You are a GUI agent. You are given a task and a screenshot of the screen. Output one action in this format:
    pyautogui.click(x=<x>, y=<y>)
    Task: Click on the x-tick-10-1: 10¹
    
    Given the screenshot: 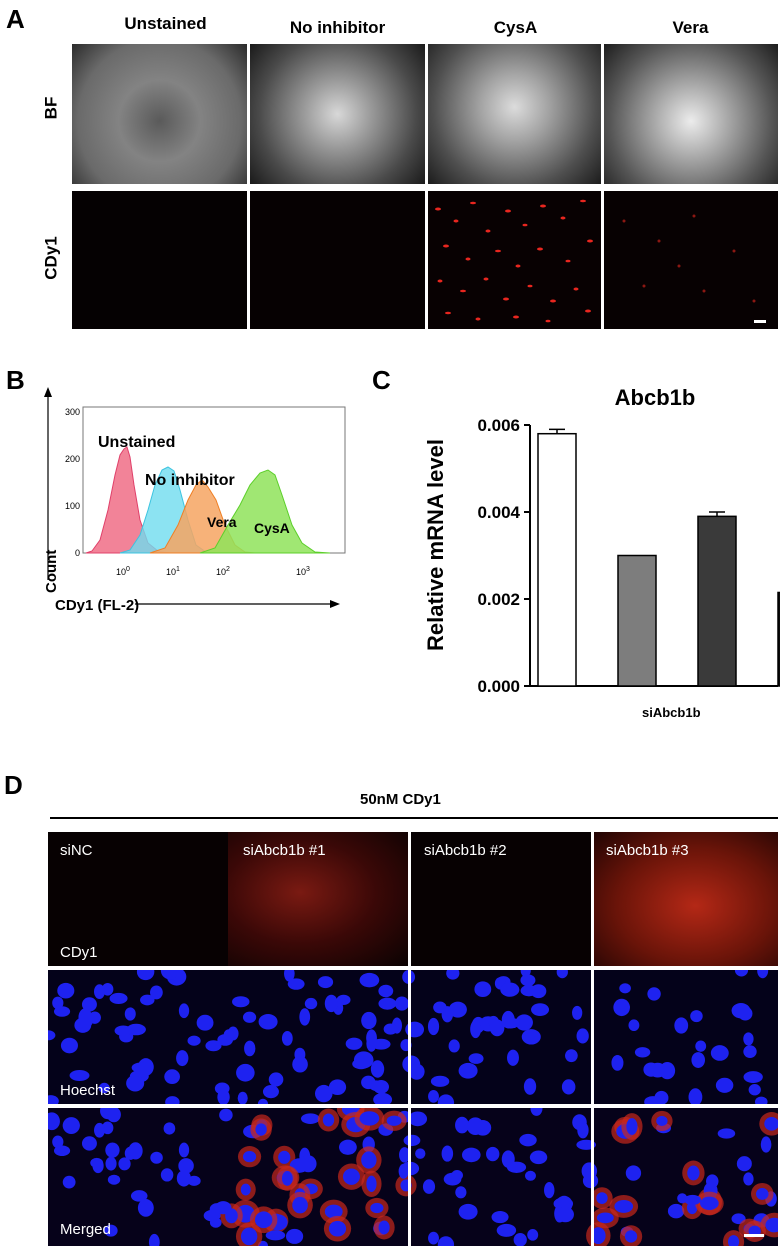 What is the action you would take?
    pyautogui.click(x=173, y=571)
    